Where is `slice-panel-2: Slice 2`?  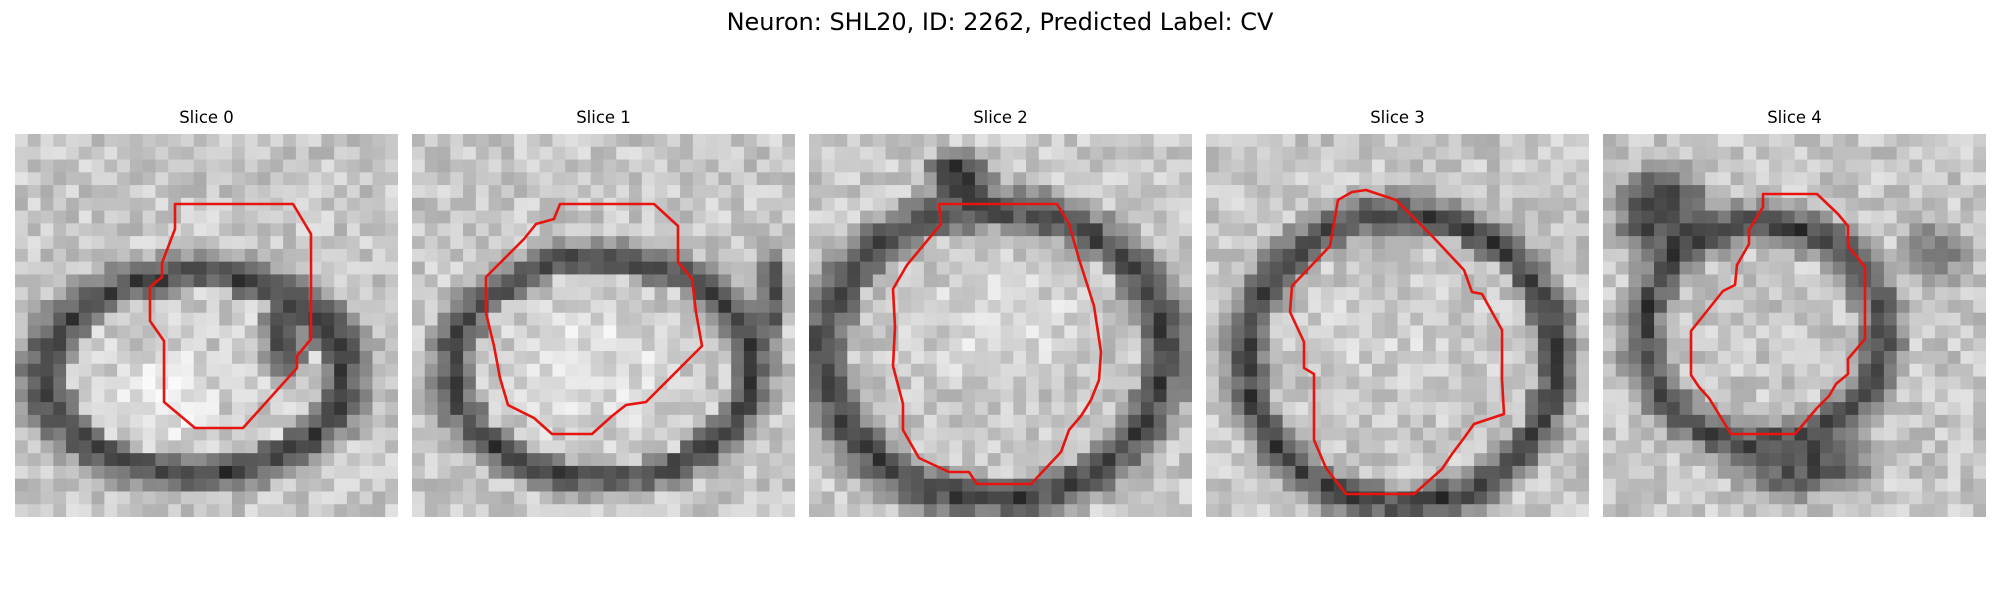
slice-panel-2: Slice 2 is located at coordinates (1000, 320).